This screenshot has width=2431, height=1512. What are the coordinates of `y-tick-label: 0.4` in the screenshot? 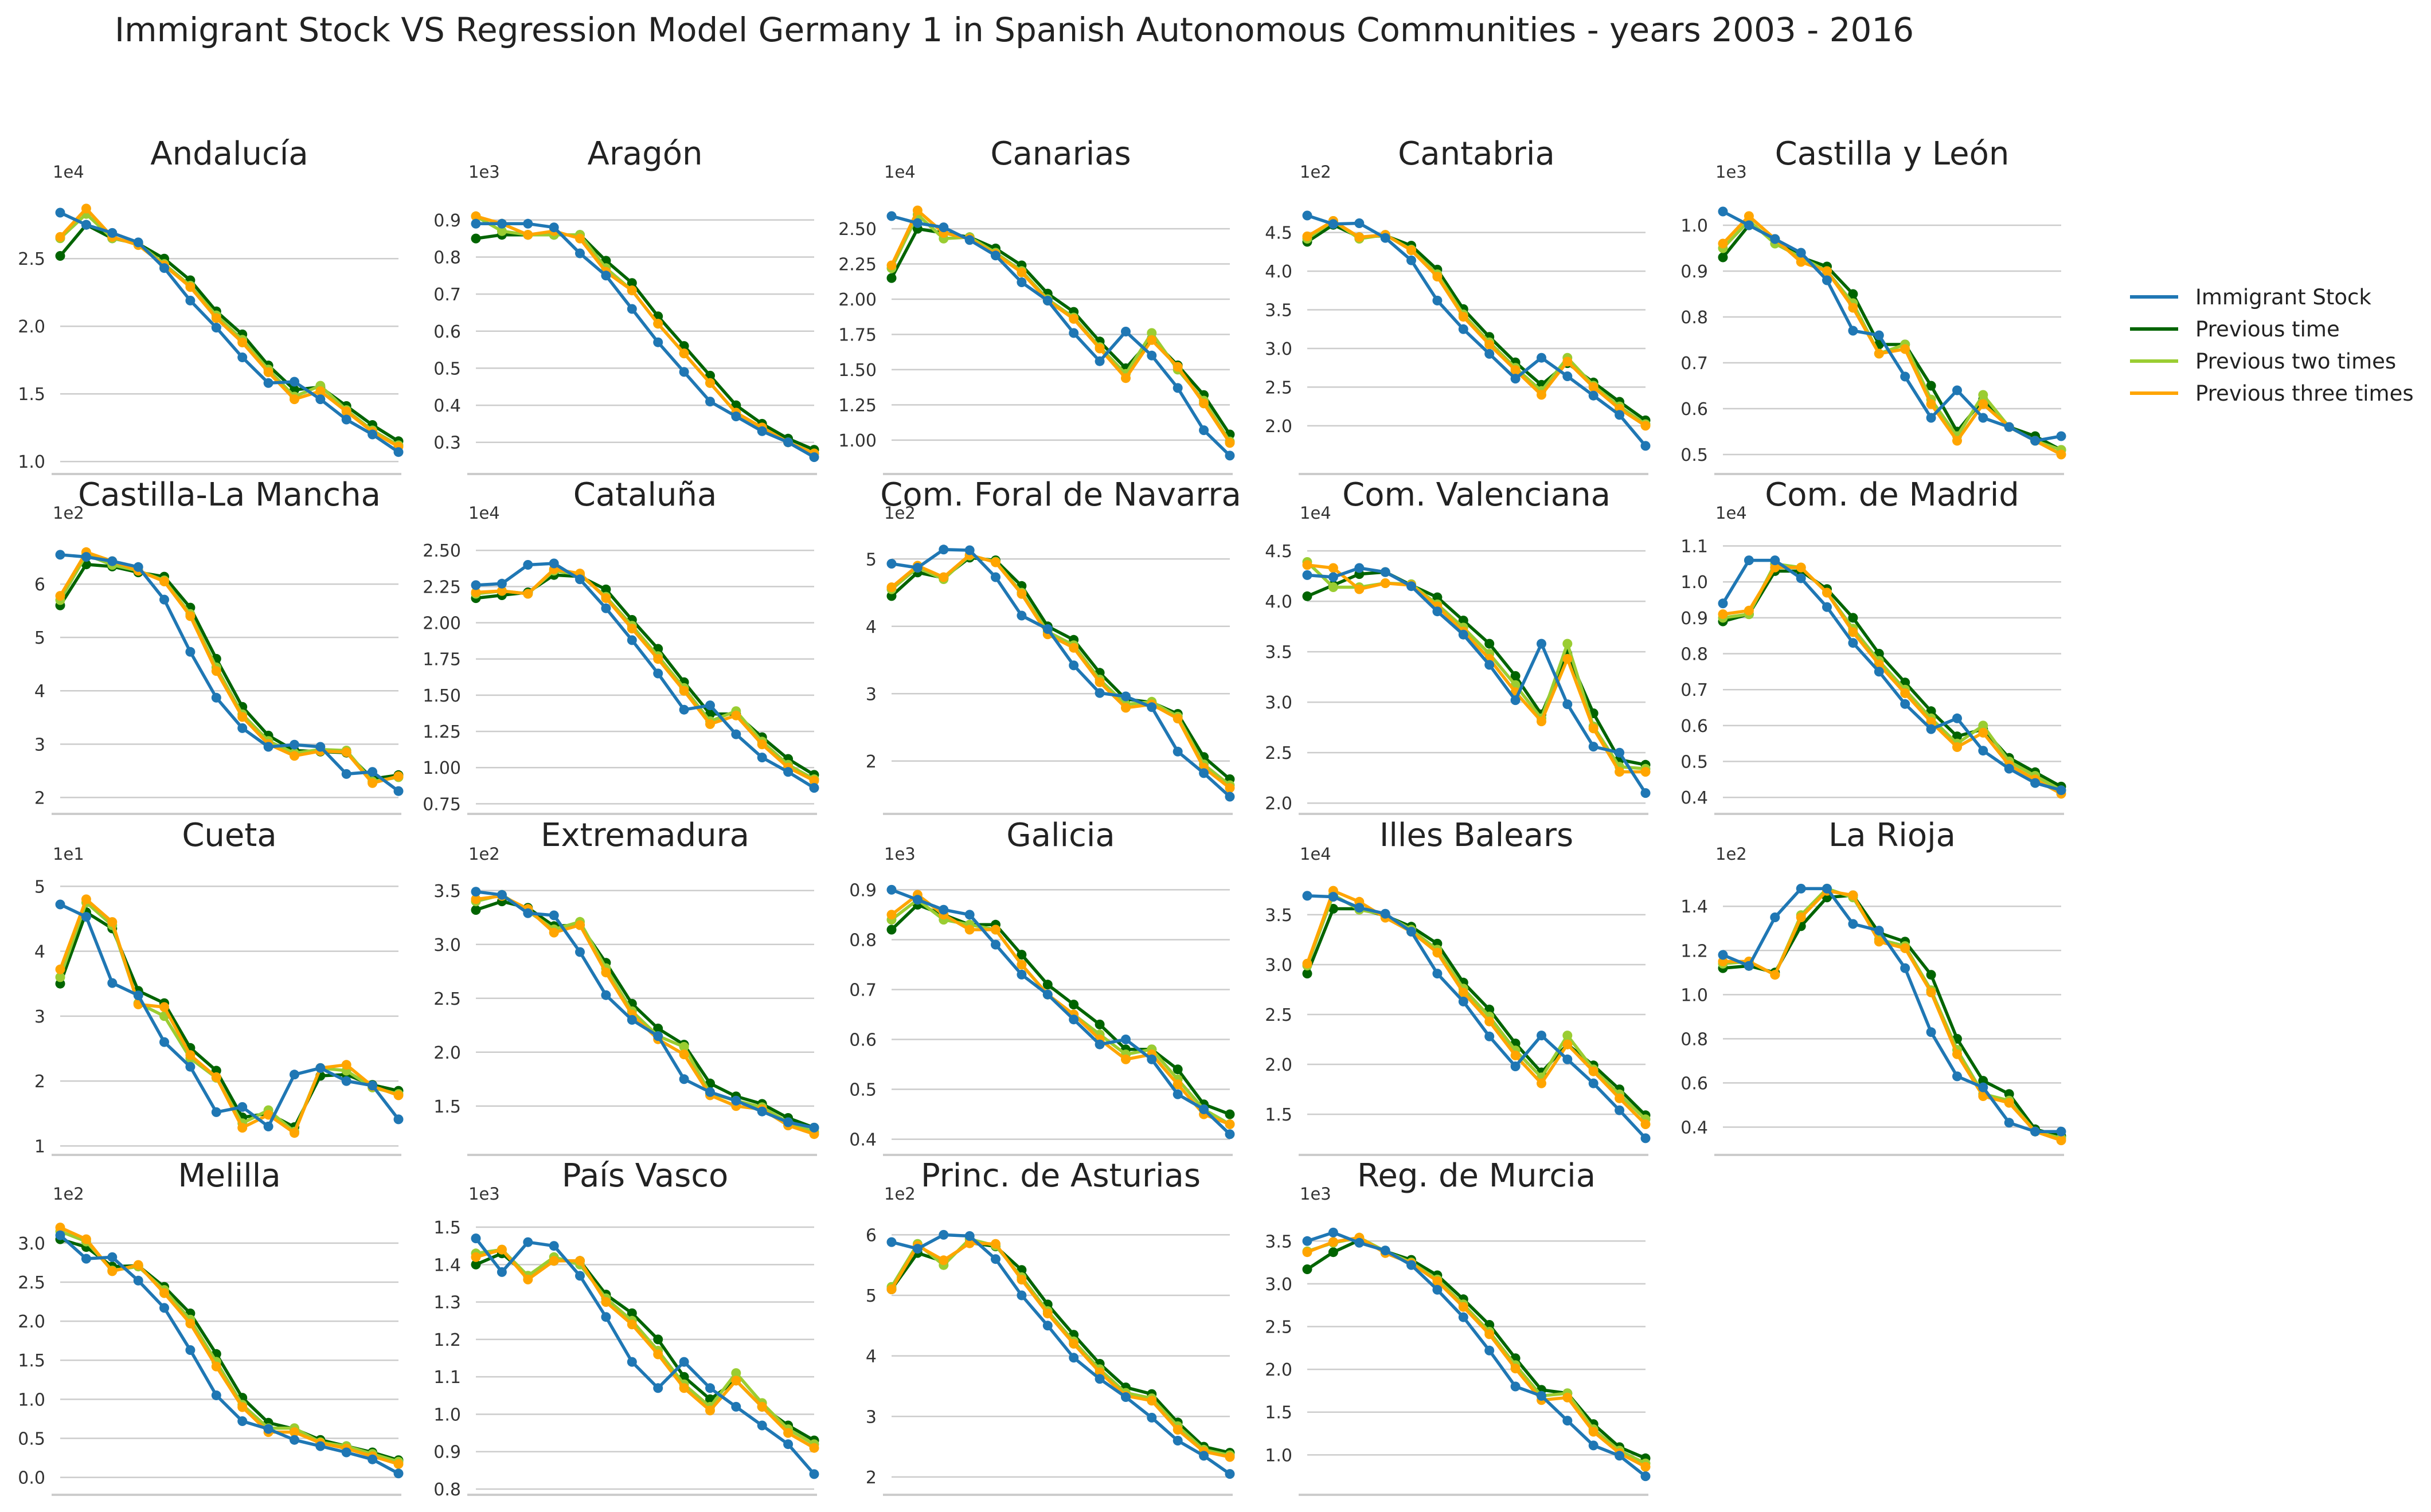 It's located at (447, 406).